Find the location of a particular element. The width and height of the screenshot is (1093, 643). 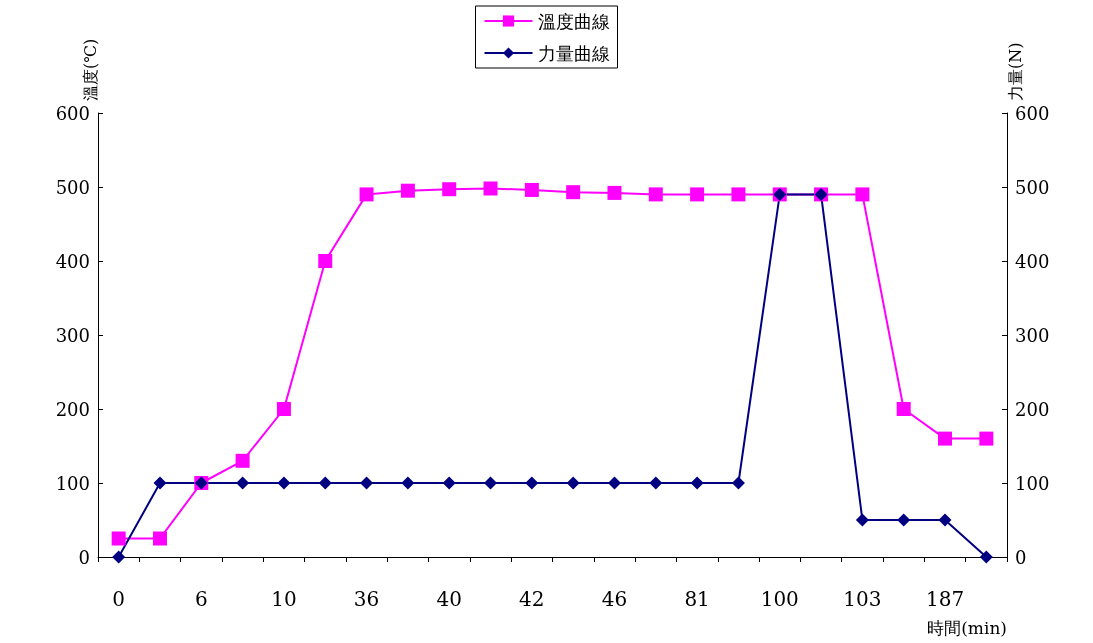

x-tick-label: 103 is located at coordinates (862, 599).